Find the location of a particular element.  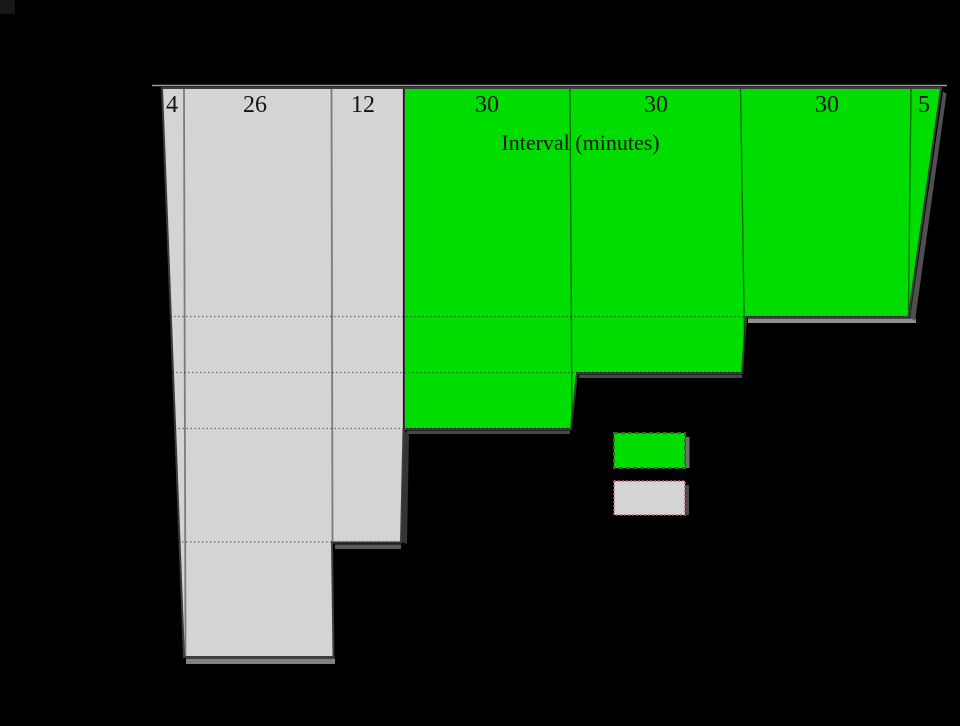

legend-green-swatch-shadow is located at coordinates (687, 452).